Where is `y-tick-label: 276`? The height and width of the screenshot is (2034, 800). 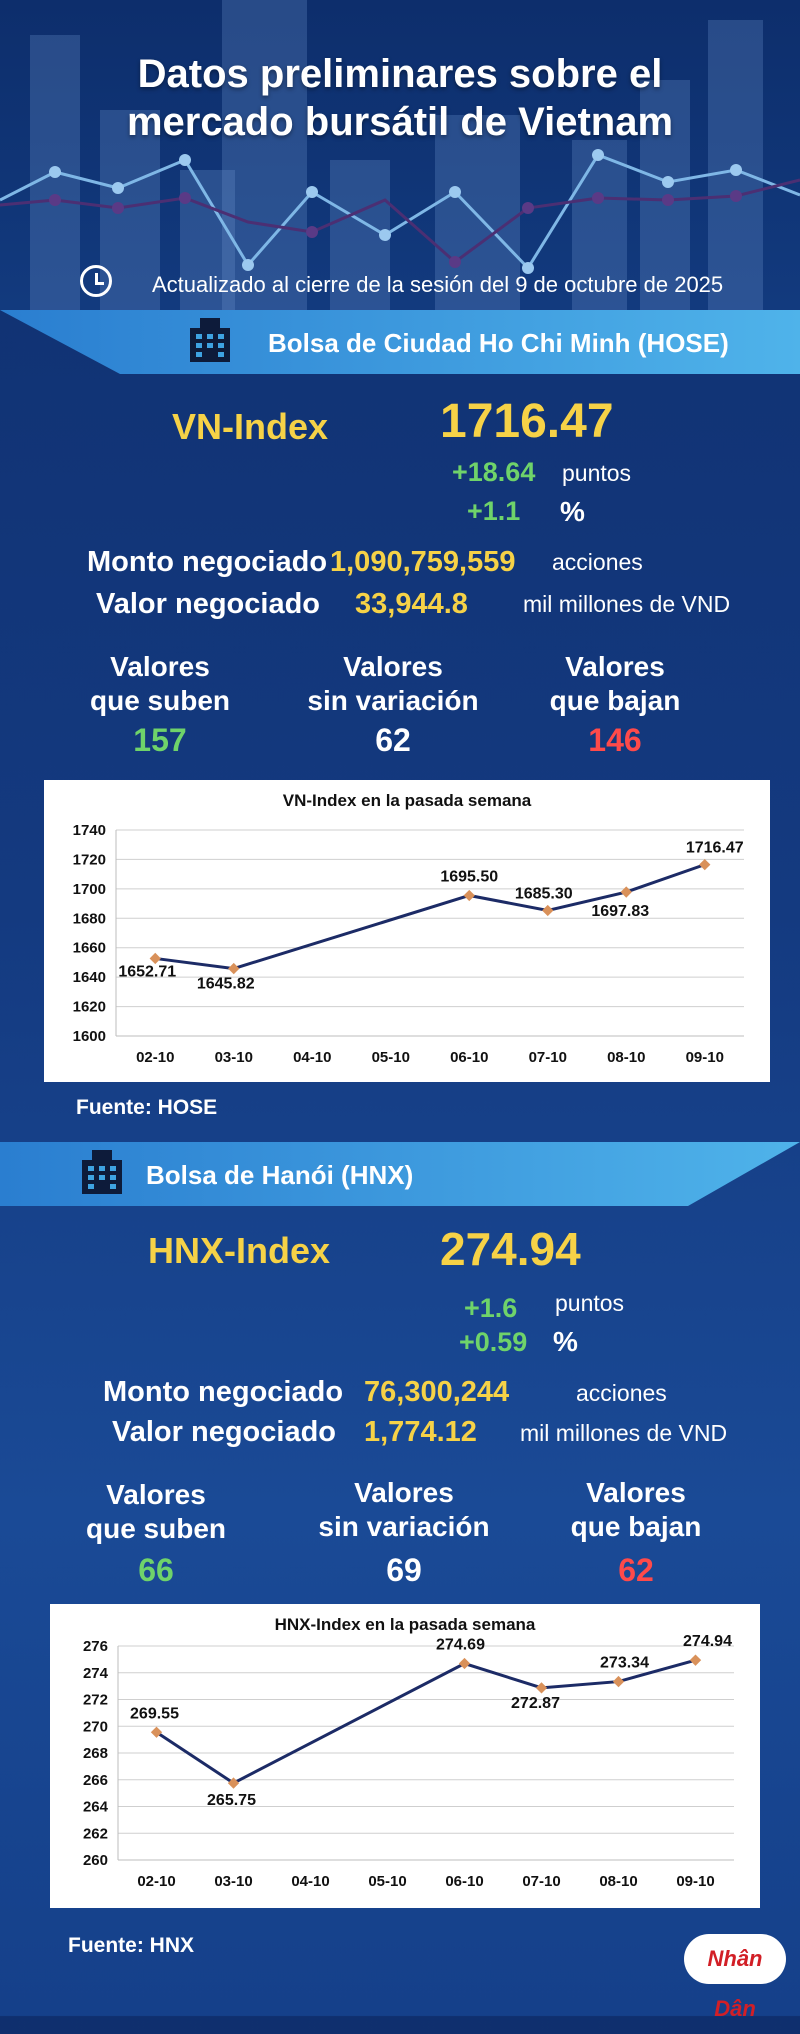
y-tick-label: 276 is located at coordinates (95, 1646).